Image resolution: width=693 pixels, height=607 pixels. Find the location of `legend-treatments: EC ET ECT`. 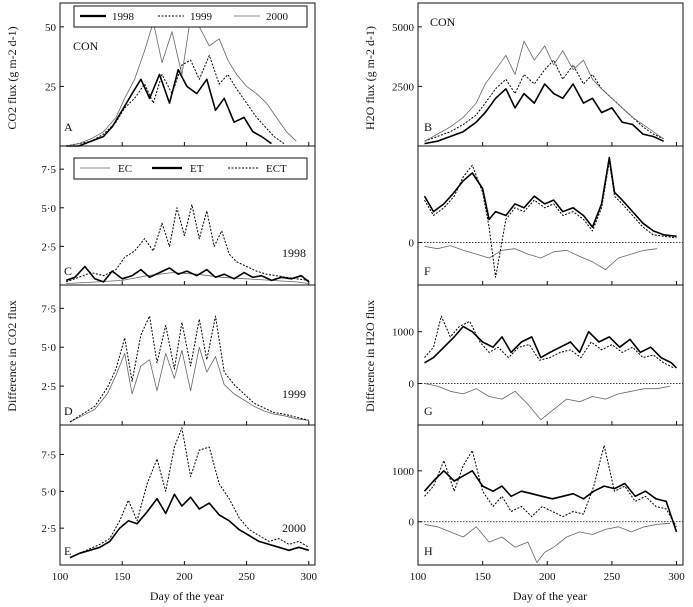

legend-treatments: EC ET ECT is located at coordinates (190, 168).